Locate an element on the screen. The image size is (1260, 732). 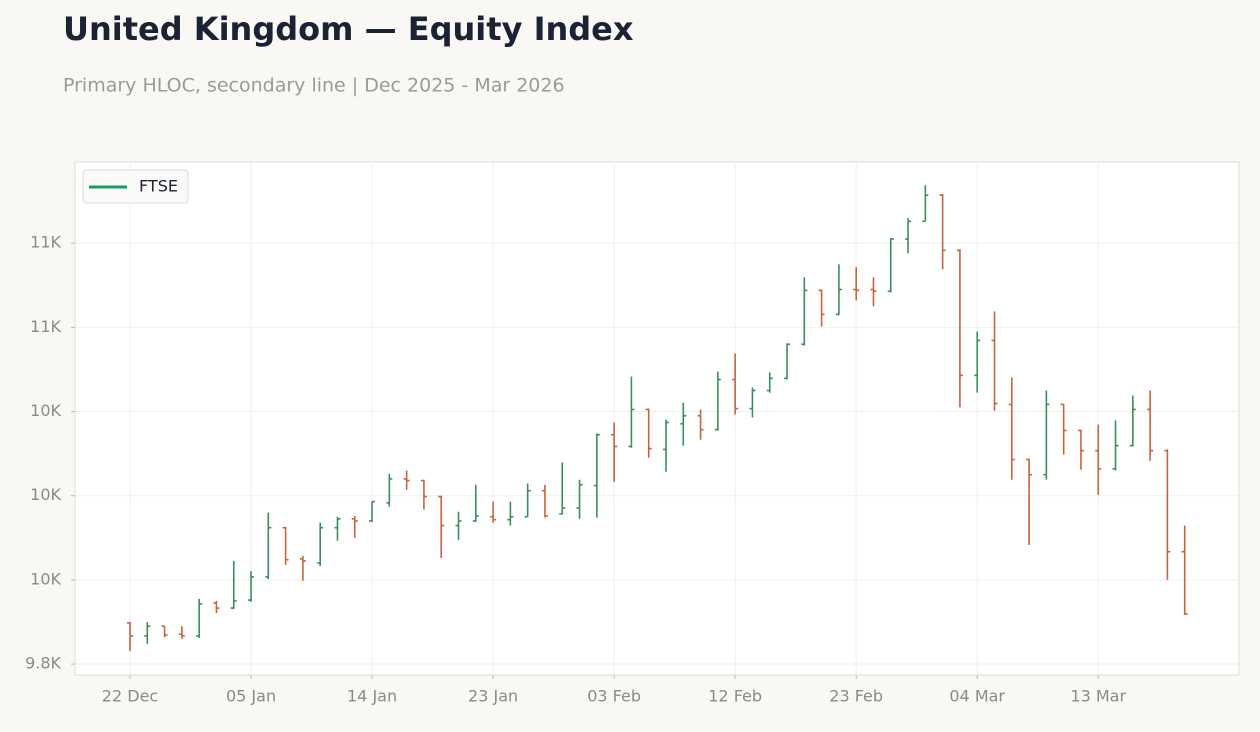
y-tick-label: 9.8K is located at coordinates (43, 663).